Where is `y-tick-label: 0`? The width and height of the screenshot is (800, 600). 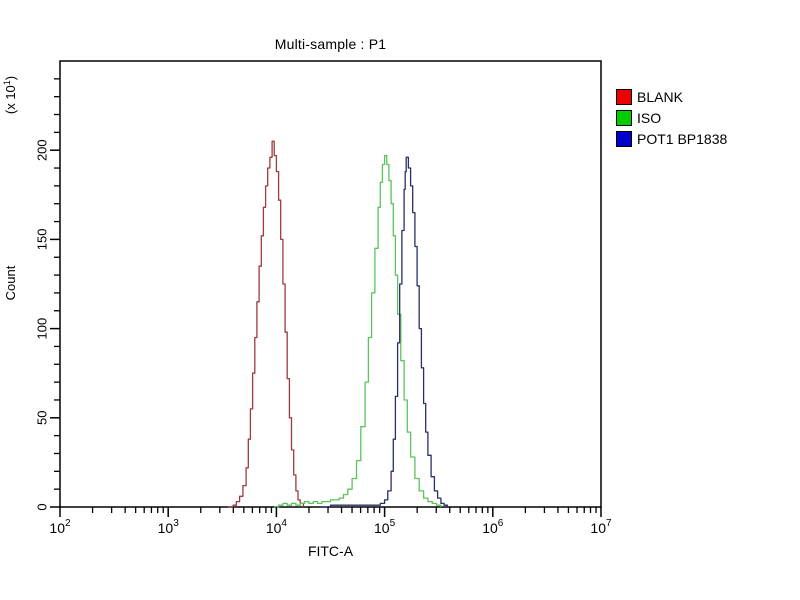 y-tick-label: 0 is located at coordinates (41, 506).